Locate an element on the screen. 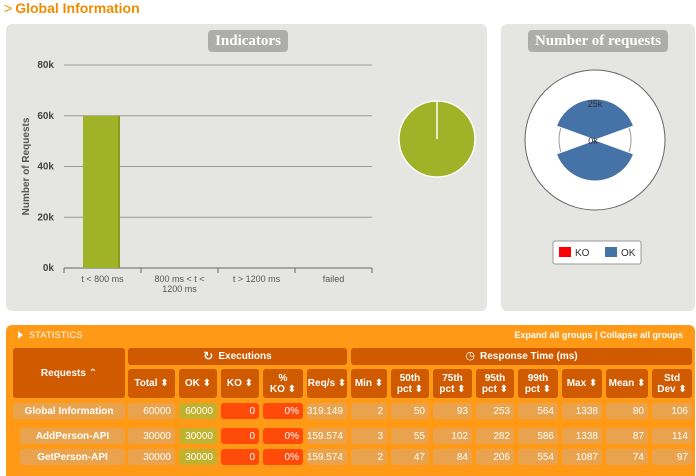  column-header: Min ⬍ is located at coordinates (369, 383).